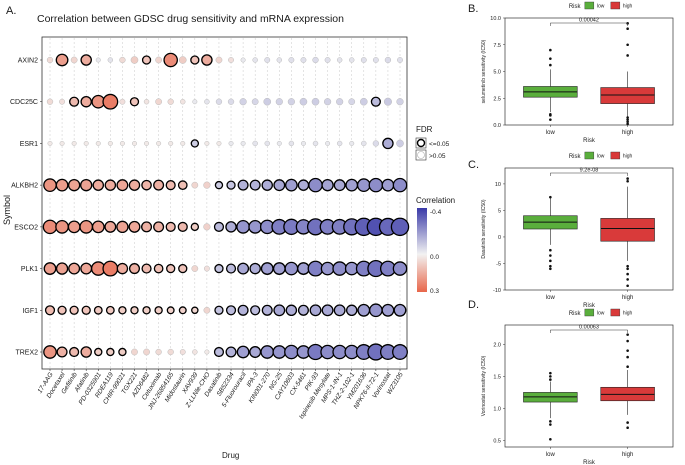 The width and height of the screenshot is (685, 465). I want to click on corr-legend-title: Correlation, so click(435, 200).